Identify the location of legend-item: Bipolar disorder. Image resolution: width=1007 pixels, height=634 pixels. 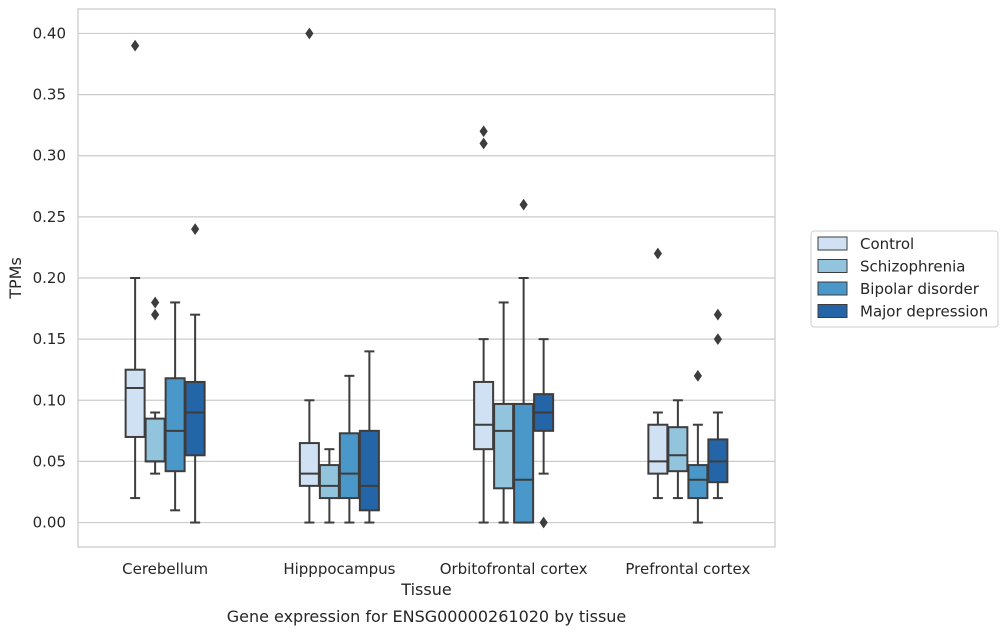
(898, 289).